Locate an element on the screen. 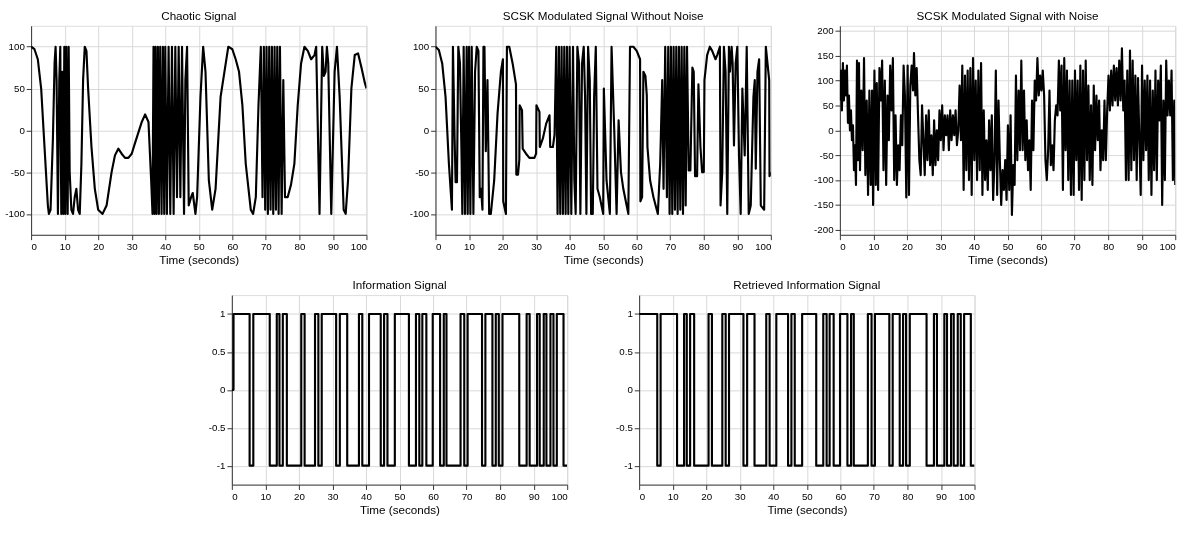 This screenshot has height=544, width=1184. chart-title: Retrieved Information Signal is located at coordinates (807, 285).